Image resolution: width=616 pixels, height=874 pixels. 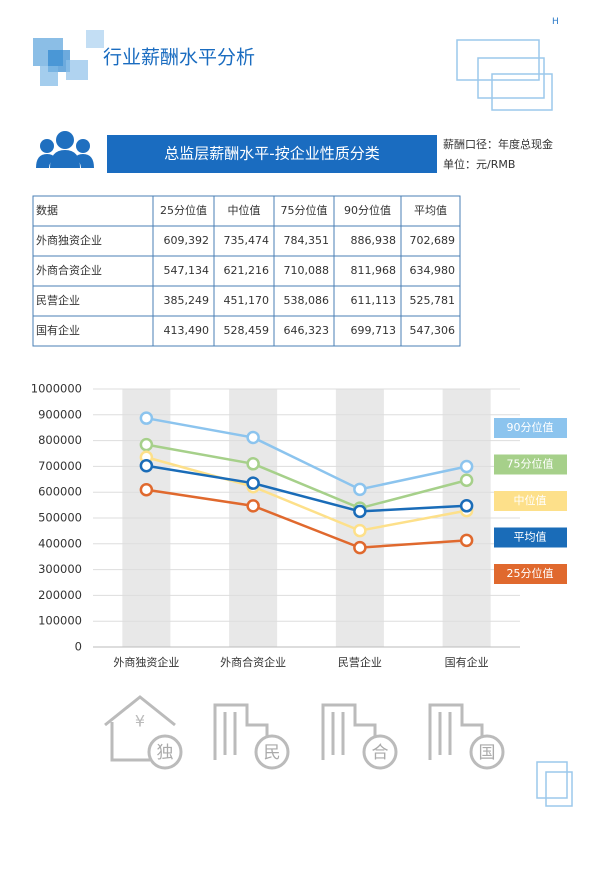 I want to click on y-tick-label: 0, so click(x=78, y=647).